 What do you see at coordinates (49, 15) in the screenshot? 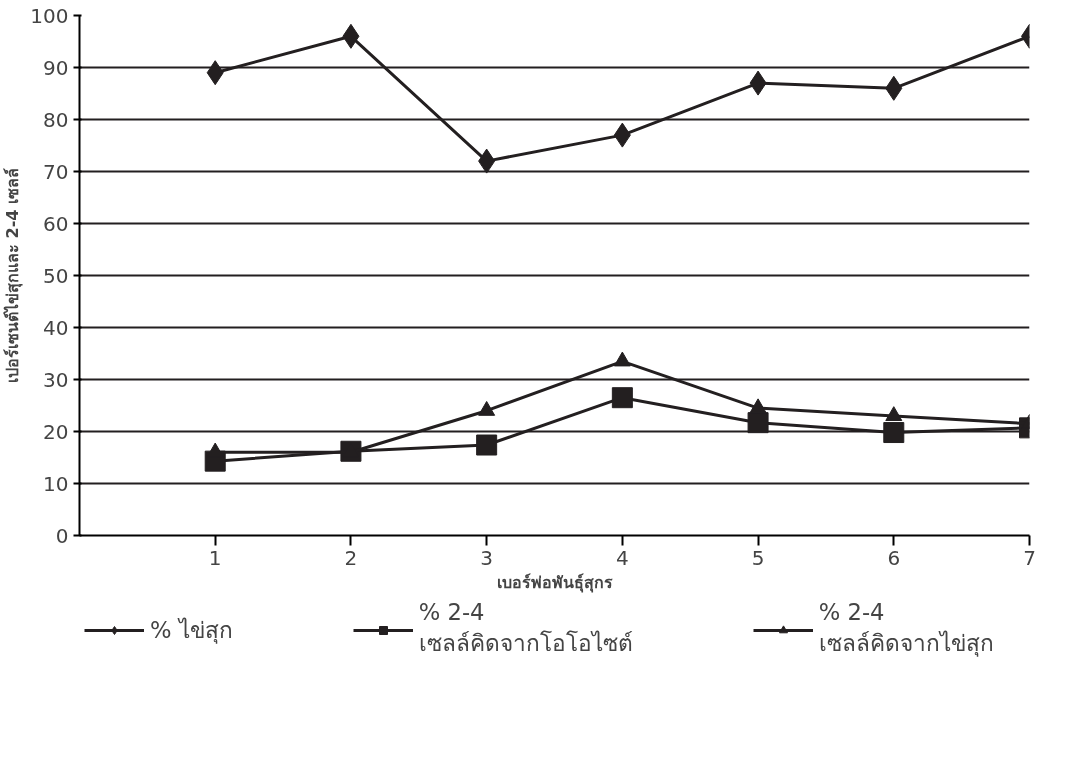
I see `y-tick-label: 100` at bounding box center [49, 15].